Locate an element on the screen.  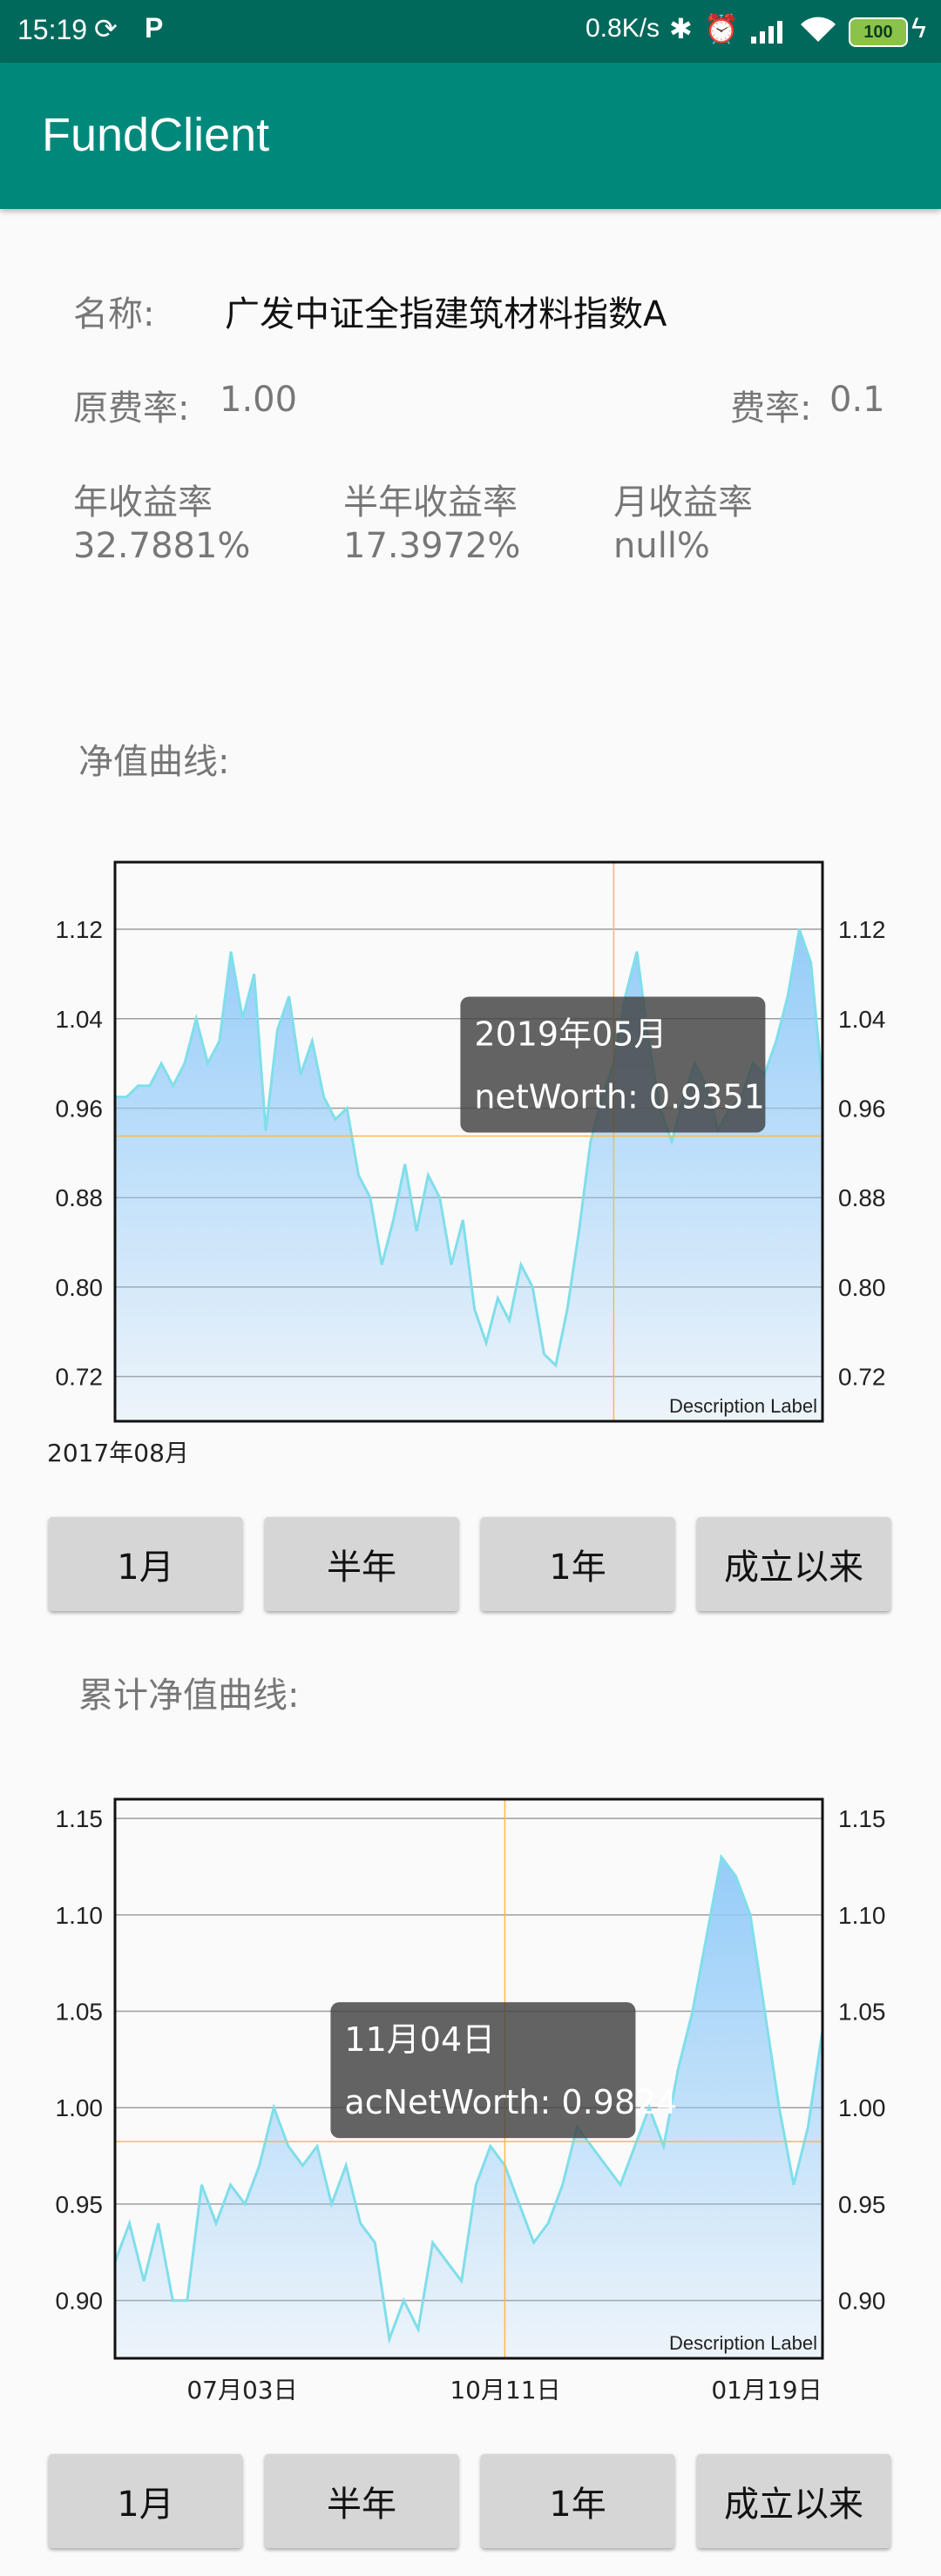
wifi-icon is located at coordinates (819, 30).